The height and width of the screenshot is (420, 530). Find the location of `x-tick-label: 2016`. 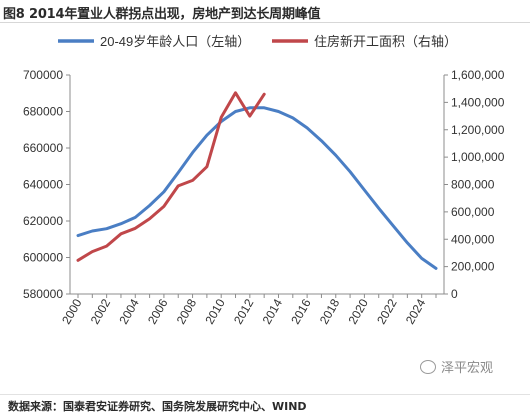

x-tick-label: 2016 is located at coordinates (301, 311).